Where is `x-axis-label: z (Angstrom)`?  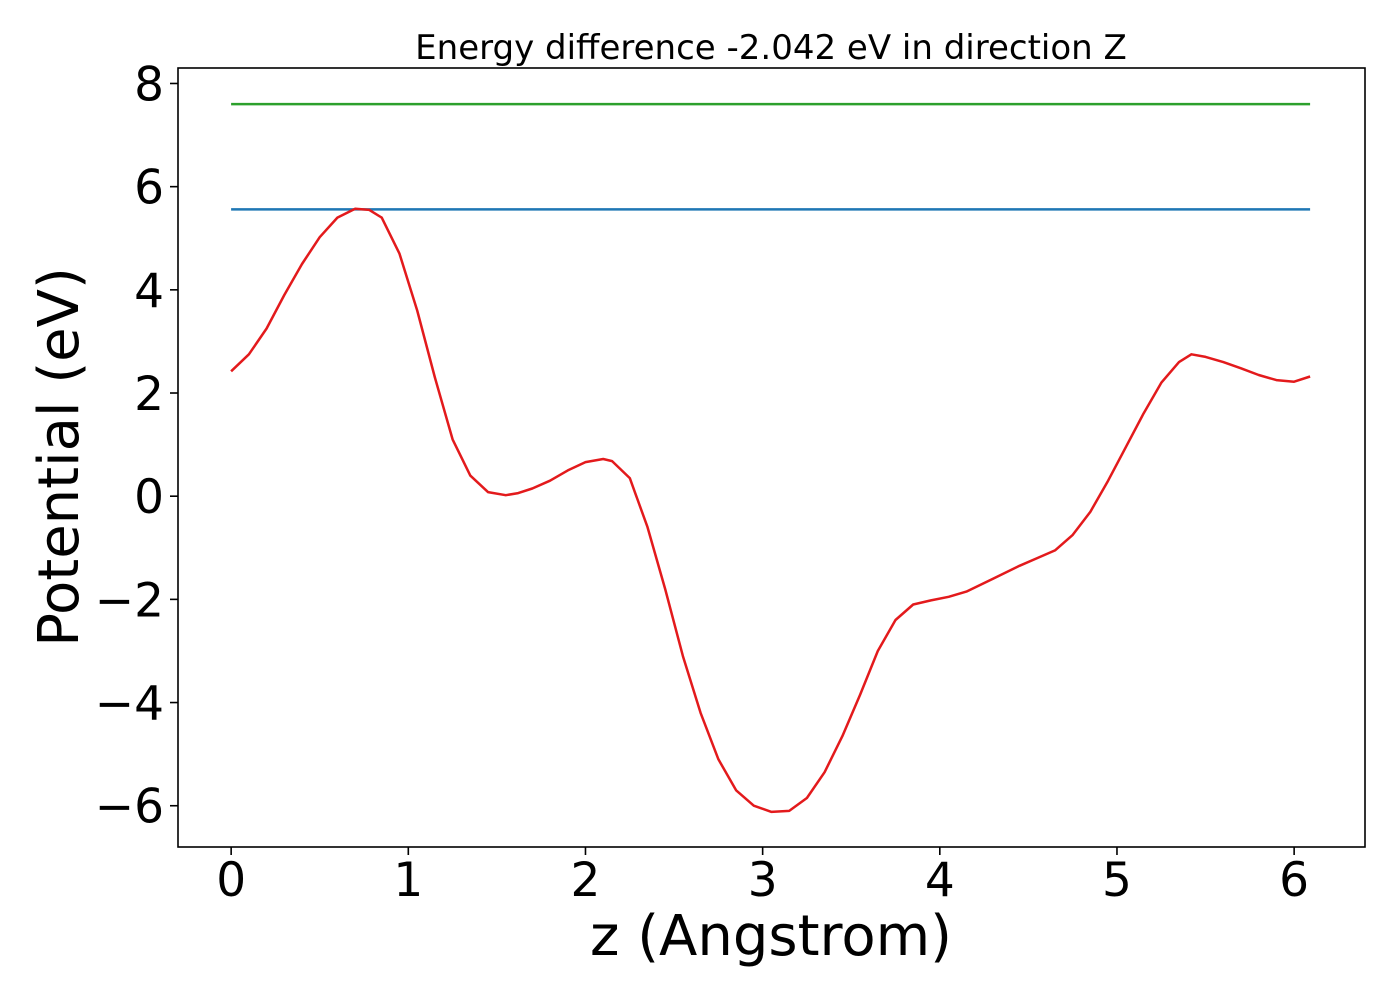 x-axis-label: z (Angstrom) is located at coordinates (771, 936).